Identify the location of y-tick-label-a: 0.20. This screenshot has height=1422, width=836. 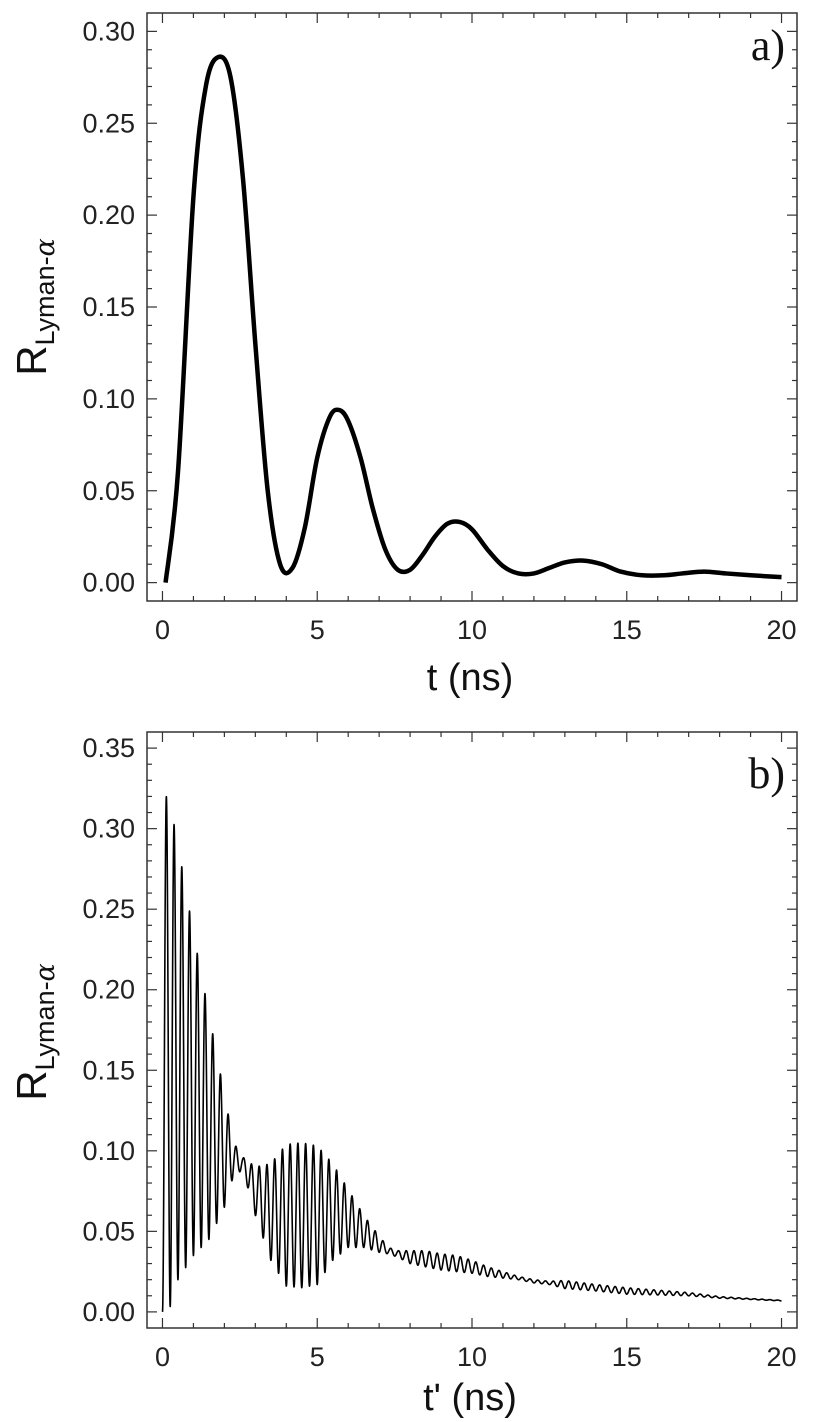
(108, 215).